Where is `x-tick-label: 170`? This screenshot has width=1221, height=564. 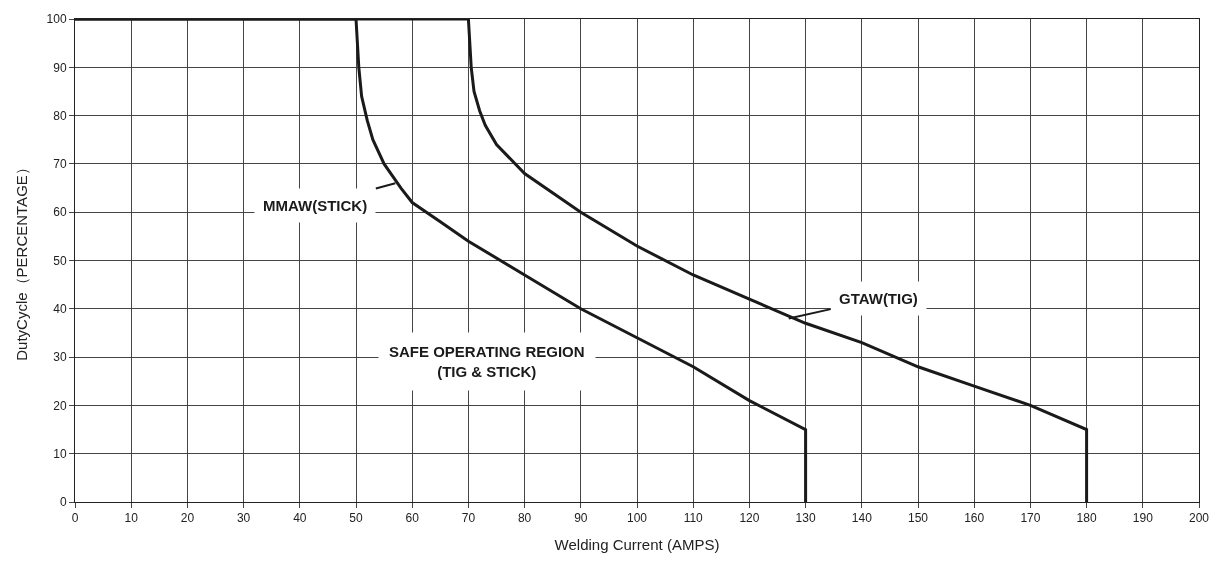 x-tick-label: 170 is located at coordinates (1030, 518).